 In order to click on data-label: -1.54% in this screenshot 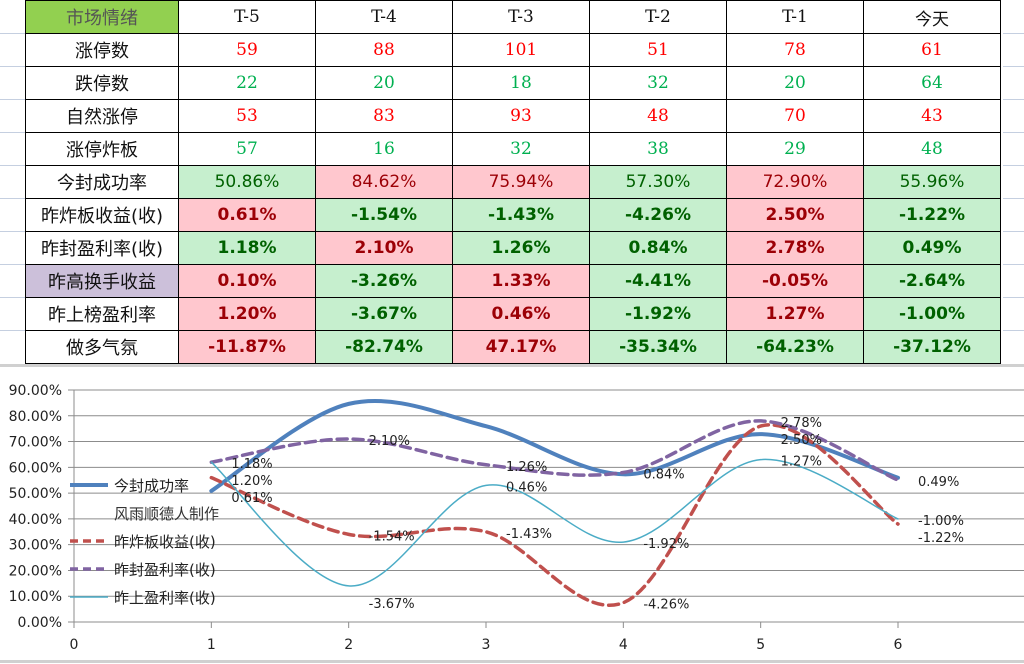, I will do `click(392, 536)`.